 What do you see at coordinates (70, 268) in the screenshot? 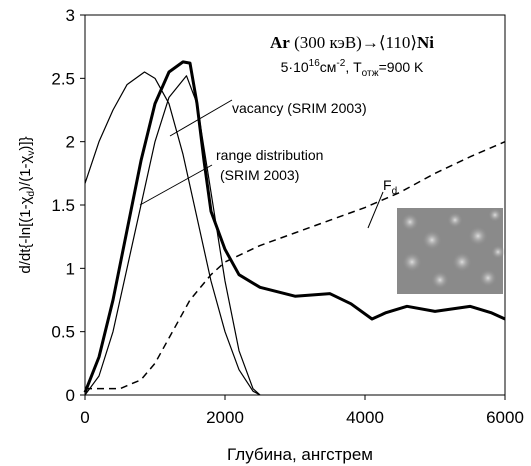
I see `y-tick-label: 1` at bounding box center [70, 268].